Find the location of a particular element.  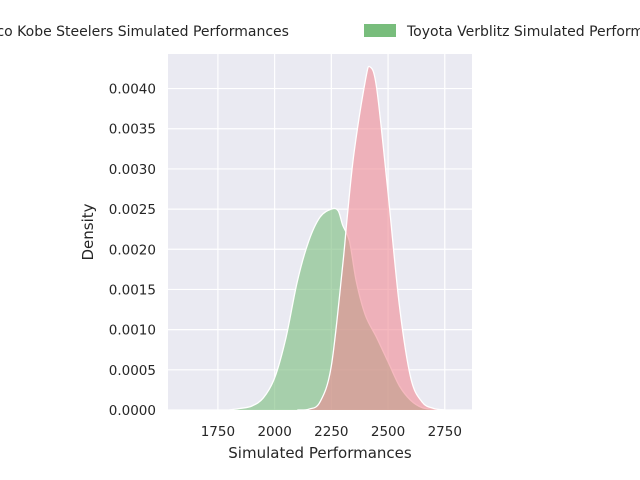

y-tick-label: 0.0035 is located at coordinates (132, 130).